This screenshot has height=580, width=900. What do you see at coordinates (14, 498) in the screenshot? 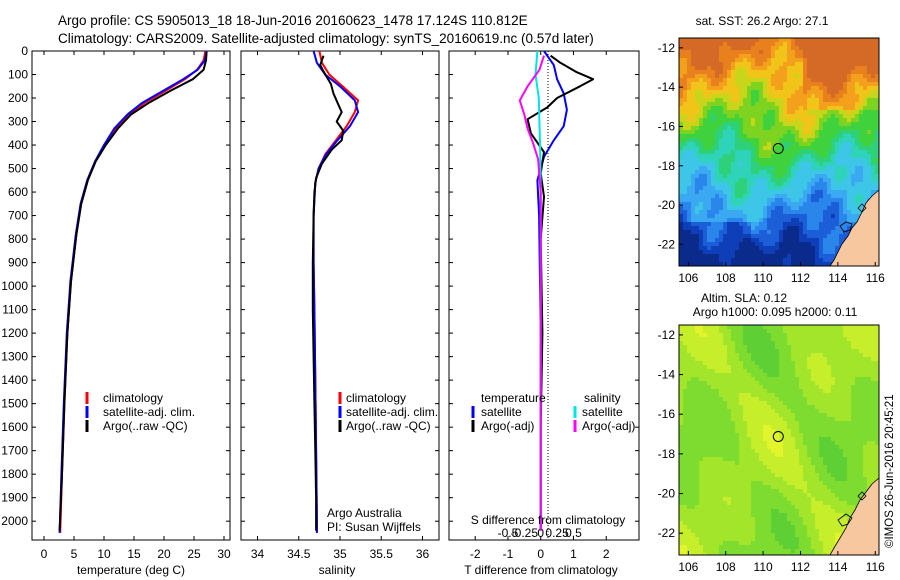
I see `y-tick-label: 1900` at bounding box center [14, 498].